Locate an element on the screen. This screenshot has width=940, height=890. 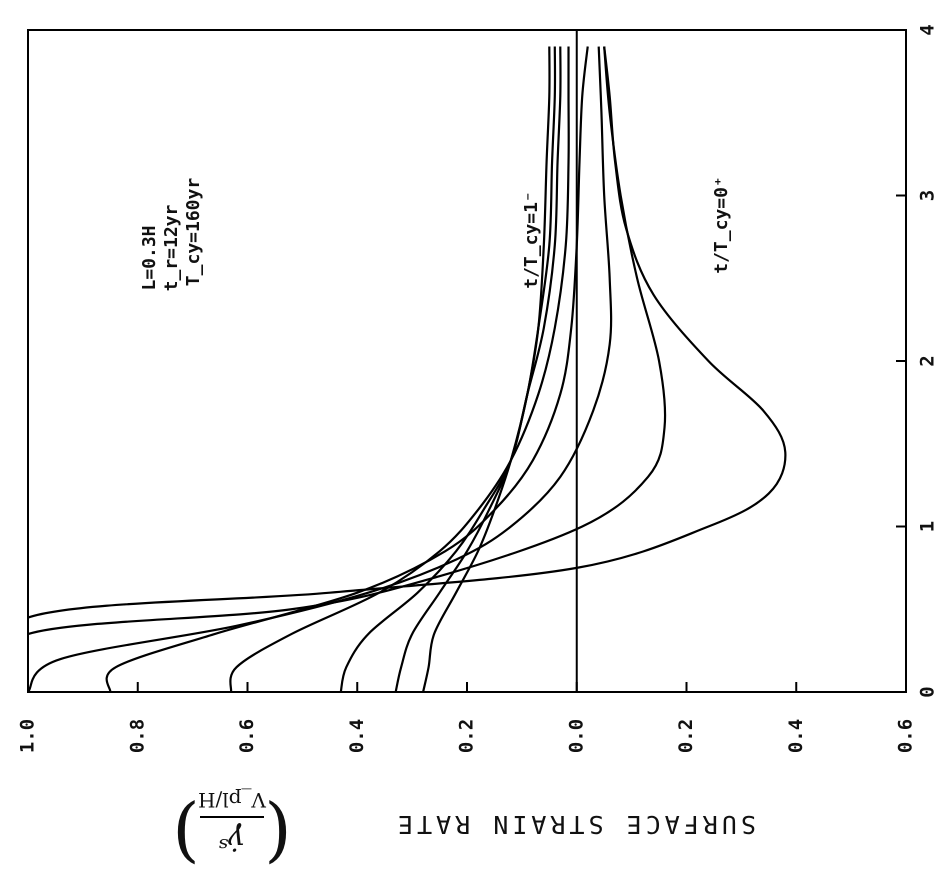
x-tick-label: 3 is located at coordinates (928, 195).